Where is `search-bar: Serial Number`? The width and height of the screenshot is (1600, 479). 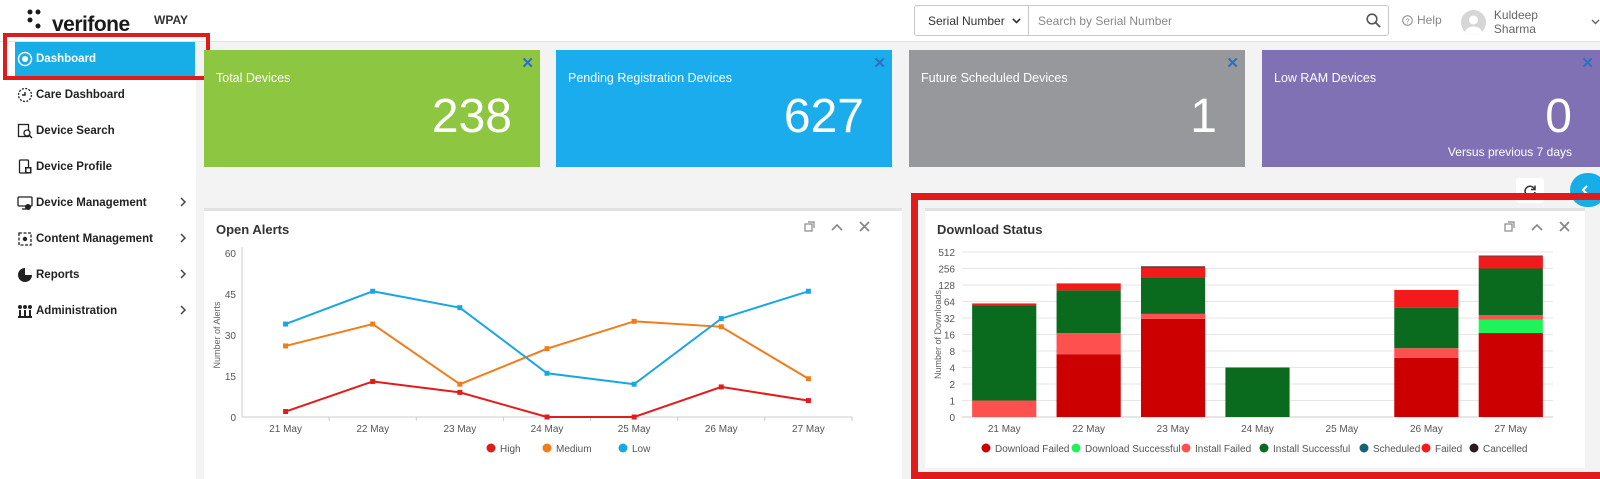 search-bar: Serial Number is located at coordinates (1151, 20).